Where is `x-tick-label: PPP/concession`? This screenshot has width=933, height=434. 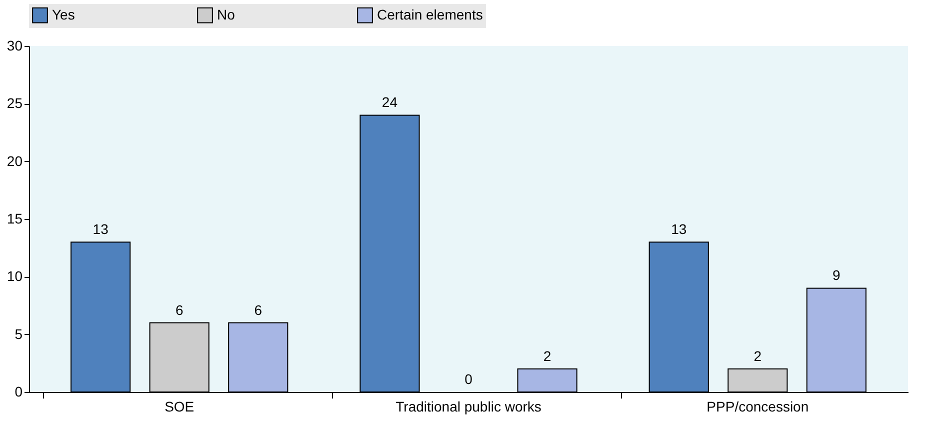 x-tick-label: PPP/concession is located at coordinates (757, 406).